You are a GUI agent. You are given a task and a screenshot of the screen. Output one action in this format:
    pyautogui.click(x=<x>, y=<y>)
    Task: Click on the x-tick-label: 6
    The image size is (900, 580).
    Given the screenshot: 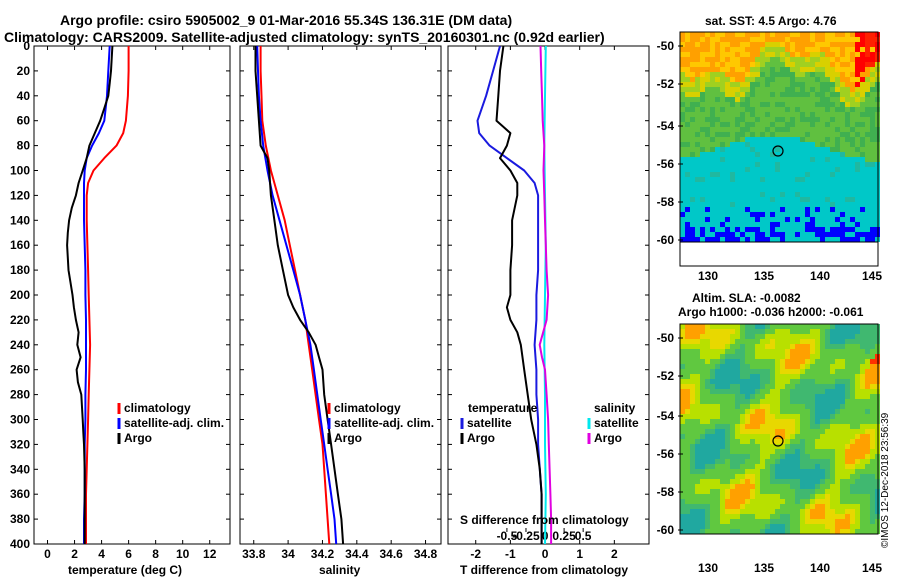 What is the action you would take?
    pyautogui.click(x=128, y=554)
    